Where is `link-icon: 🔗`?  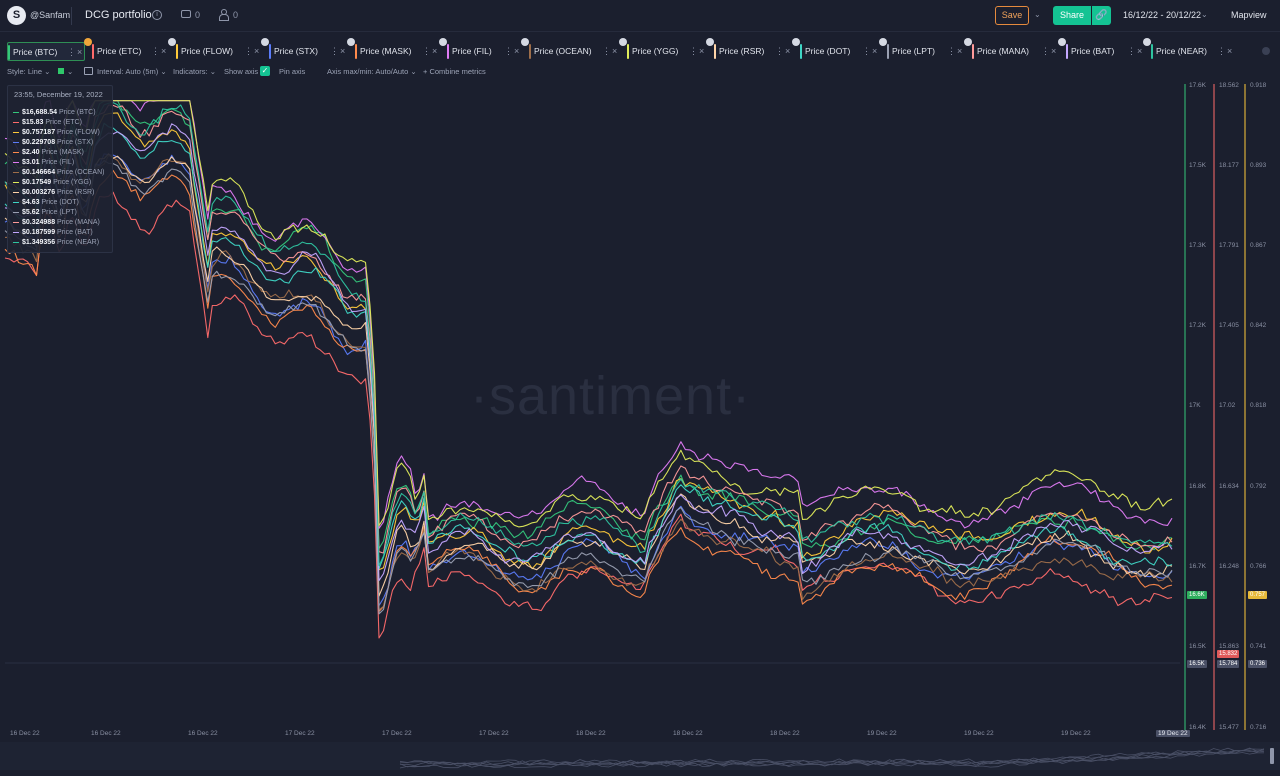
link-icon: 🔗 is located at coordinates (1101, 15).